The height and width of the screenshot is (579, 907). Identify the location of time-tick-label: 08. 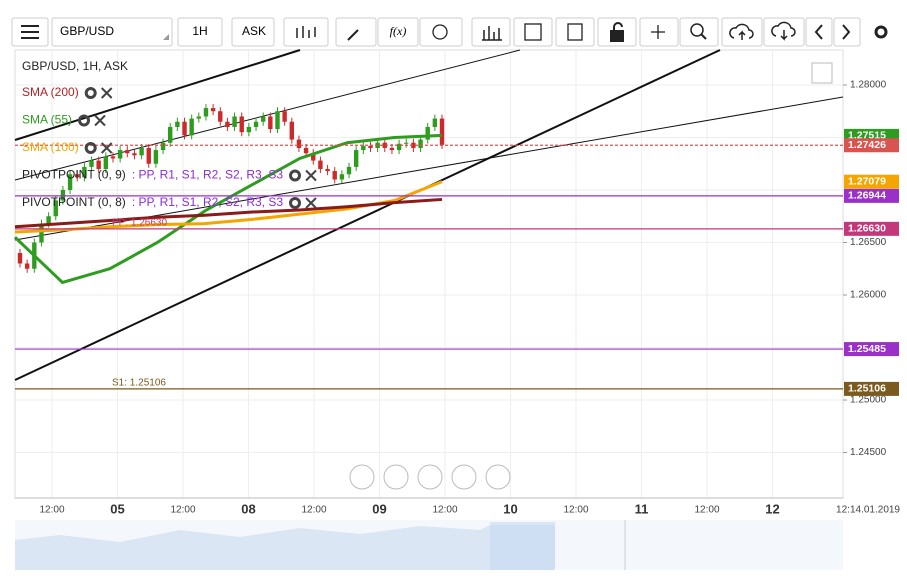
(248, 508).